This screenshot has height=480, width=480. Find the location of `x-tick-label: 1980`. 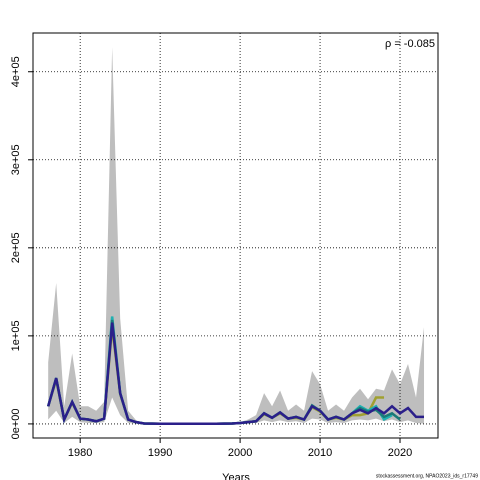

x-tick-label: 1980 is located at coordinates (80, 453).